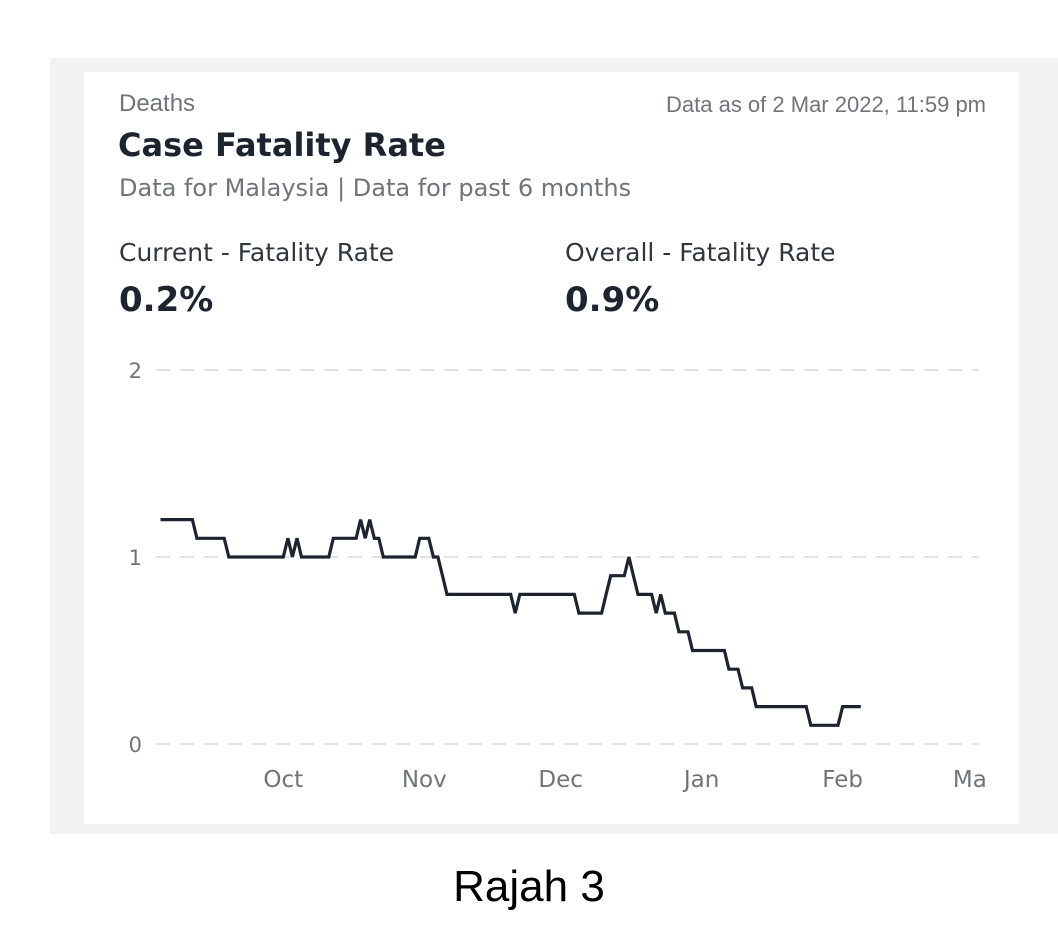  What do you see at coordinates (135, 371) in the screenshot?
I see `y-tick-label: 2` at bounding box center [135, 371].